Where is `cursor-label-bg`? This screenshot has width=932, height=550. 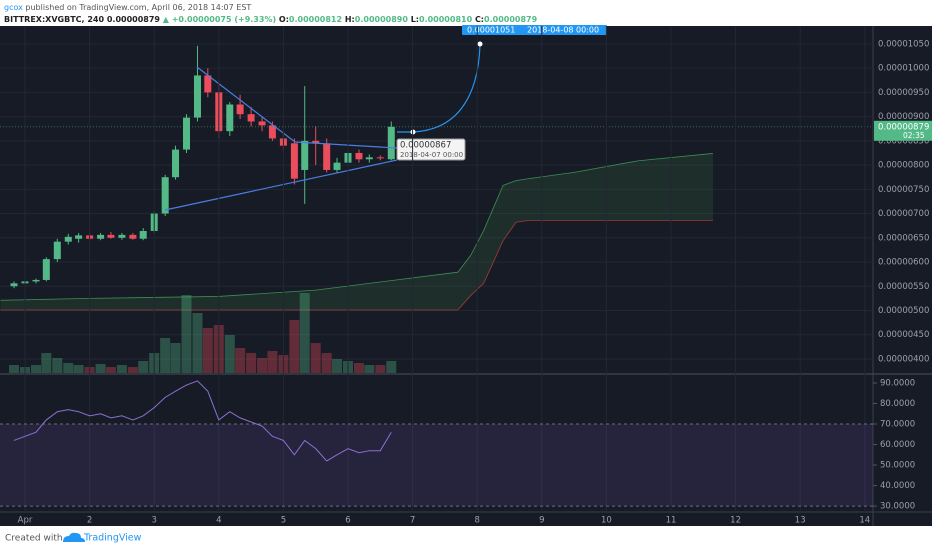 cursor-label-bg is located at coordinates (431, 149).